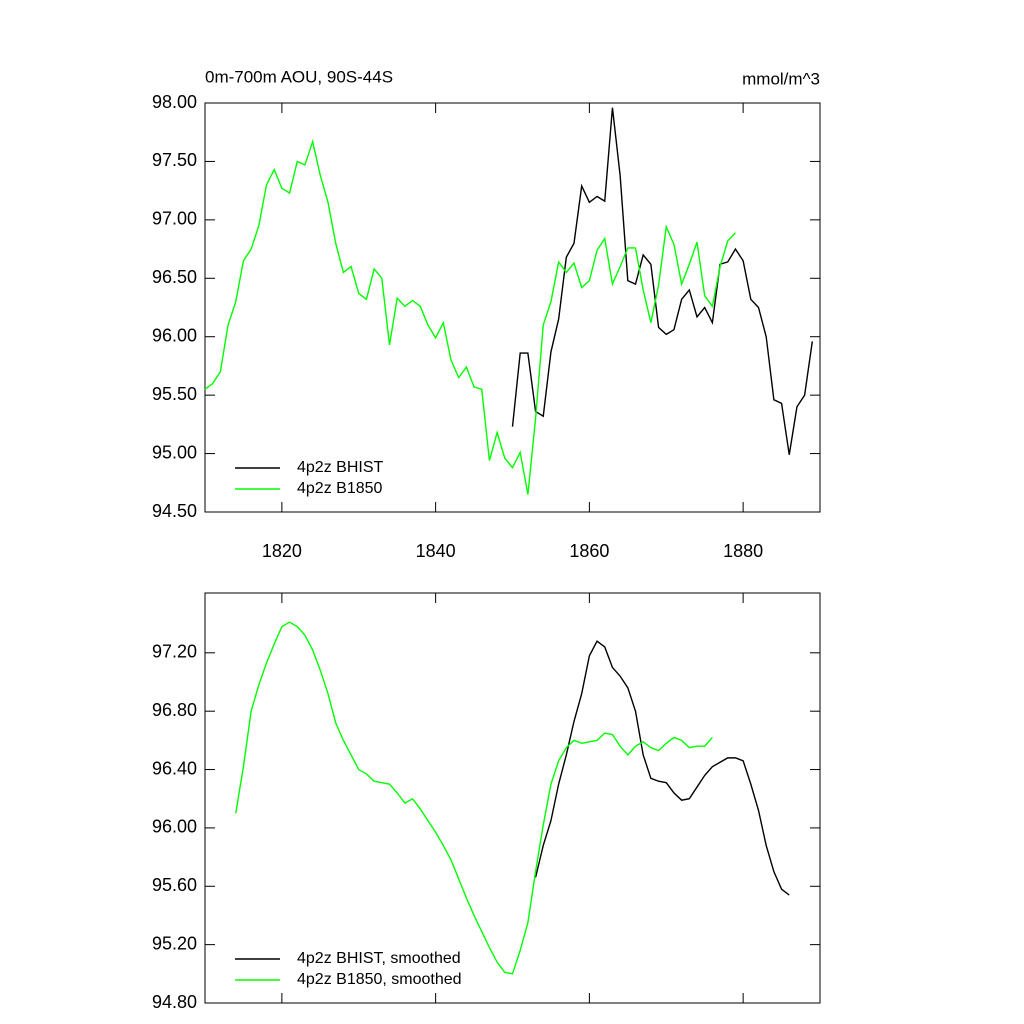  What do you see at coordinates (379, 958) in the screenshot?
I see `legend-label: 4p2z BHIST, smoothed` at bounding box center [379, 958].